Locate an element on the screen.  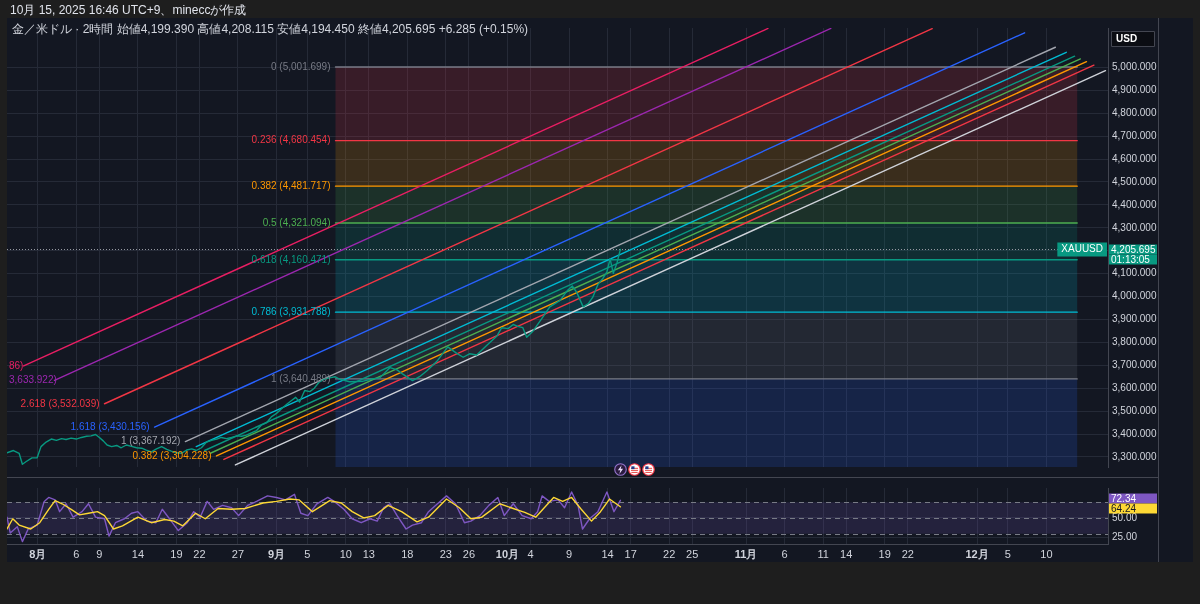
series-label: 2.618 (3,532.039) is located at coordinates (60, 403).